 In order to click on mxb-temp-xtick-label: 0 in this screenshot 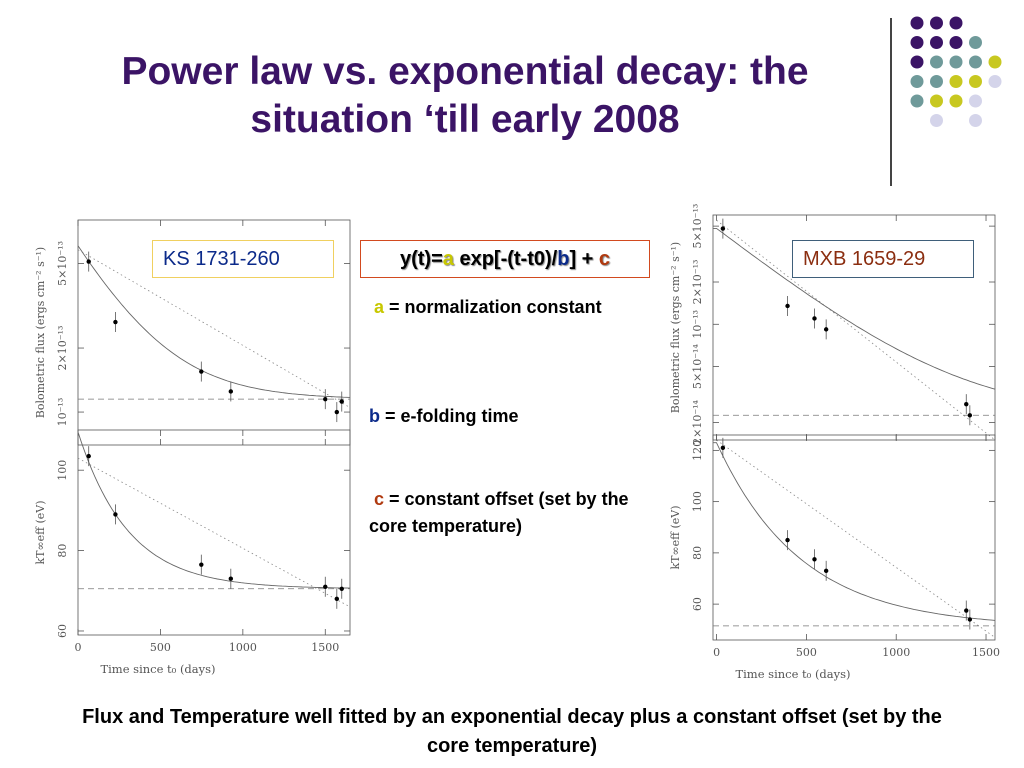, I will do `click(716, 652)`.